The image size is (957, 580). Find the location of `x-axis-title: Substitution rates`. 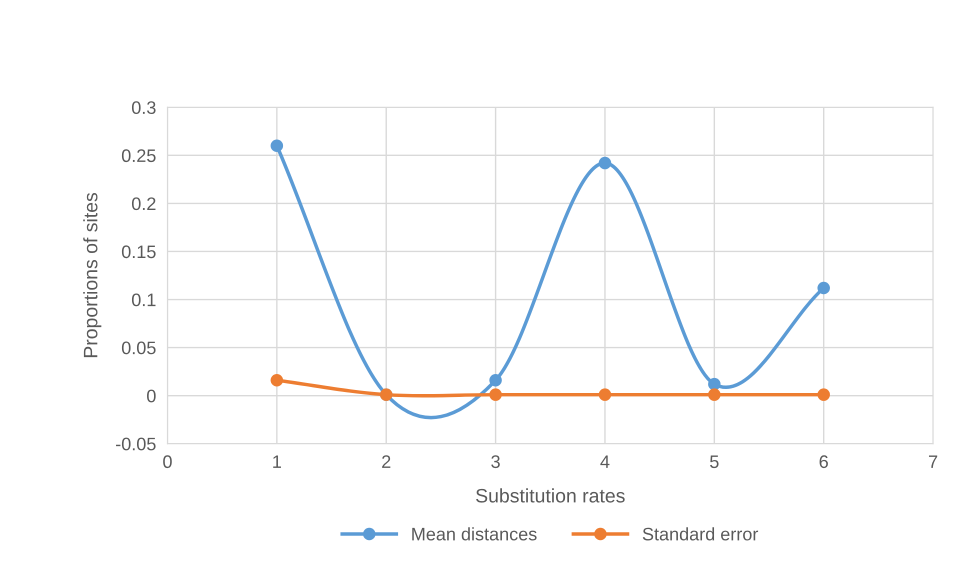

x-axis-title: Substitution rates is located at coordinates (550, 495).